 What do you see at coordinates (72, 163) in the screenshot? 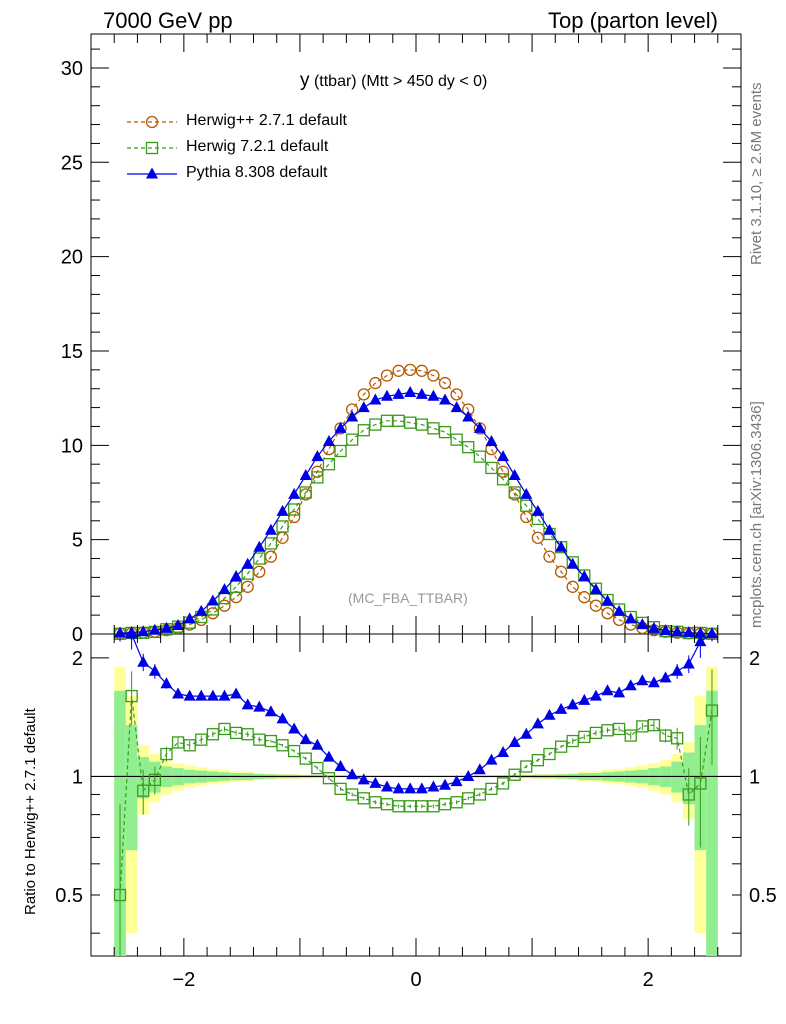
I see `y-tick-label: 25` at bounding box center [72, 163].